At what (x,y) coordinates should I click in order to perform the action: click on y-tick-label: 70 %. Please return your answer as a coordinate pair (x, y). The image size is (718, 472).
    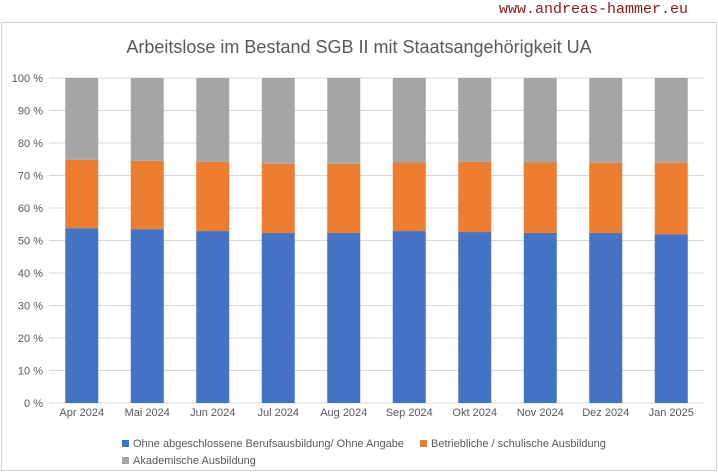
    Looking at the image, I should click on (30, 177).